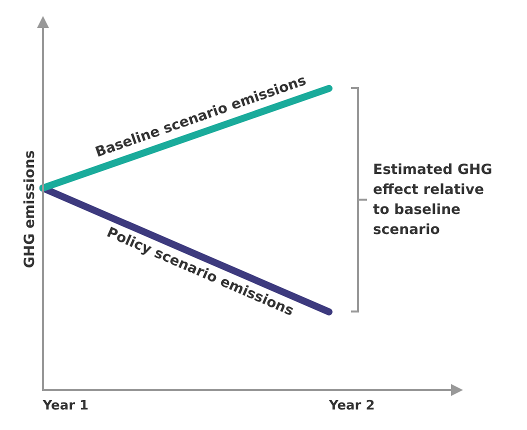 This screenshot has height=430, width=527. What do you see at coordinates (65, 406) in the screenshot?
I see `x-tick-label: Year 1` at bounding box center [65, 406].